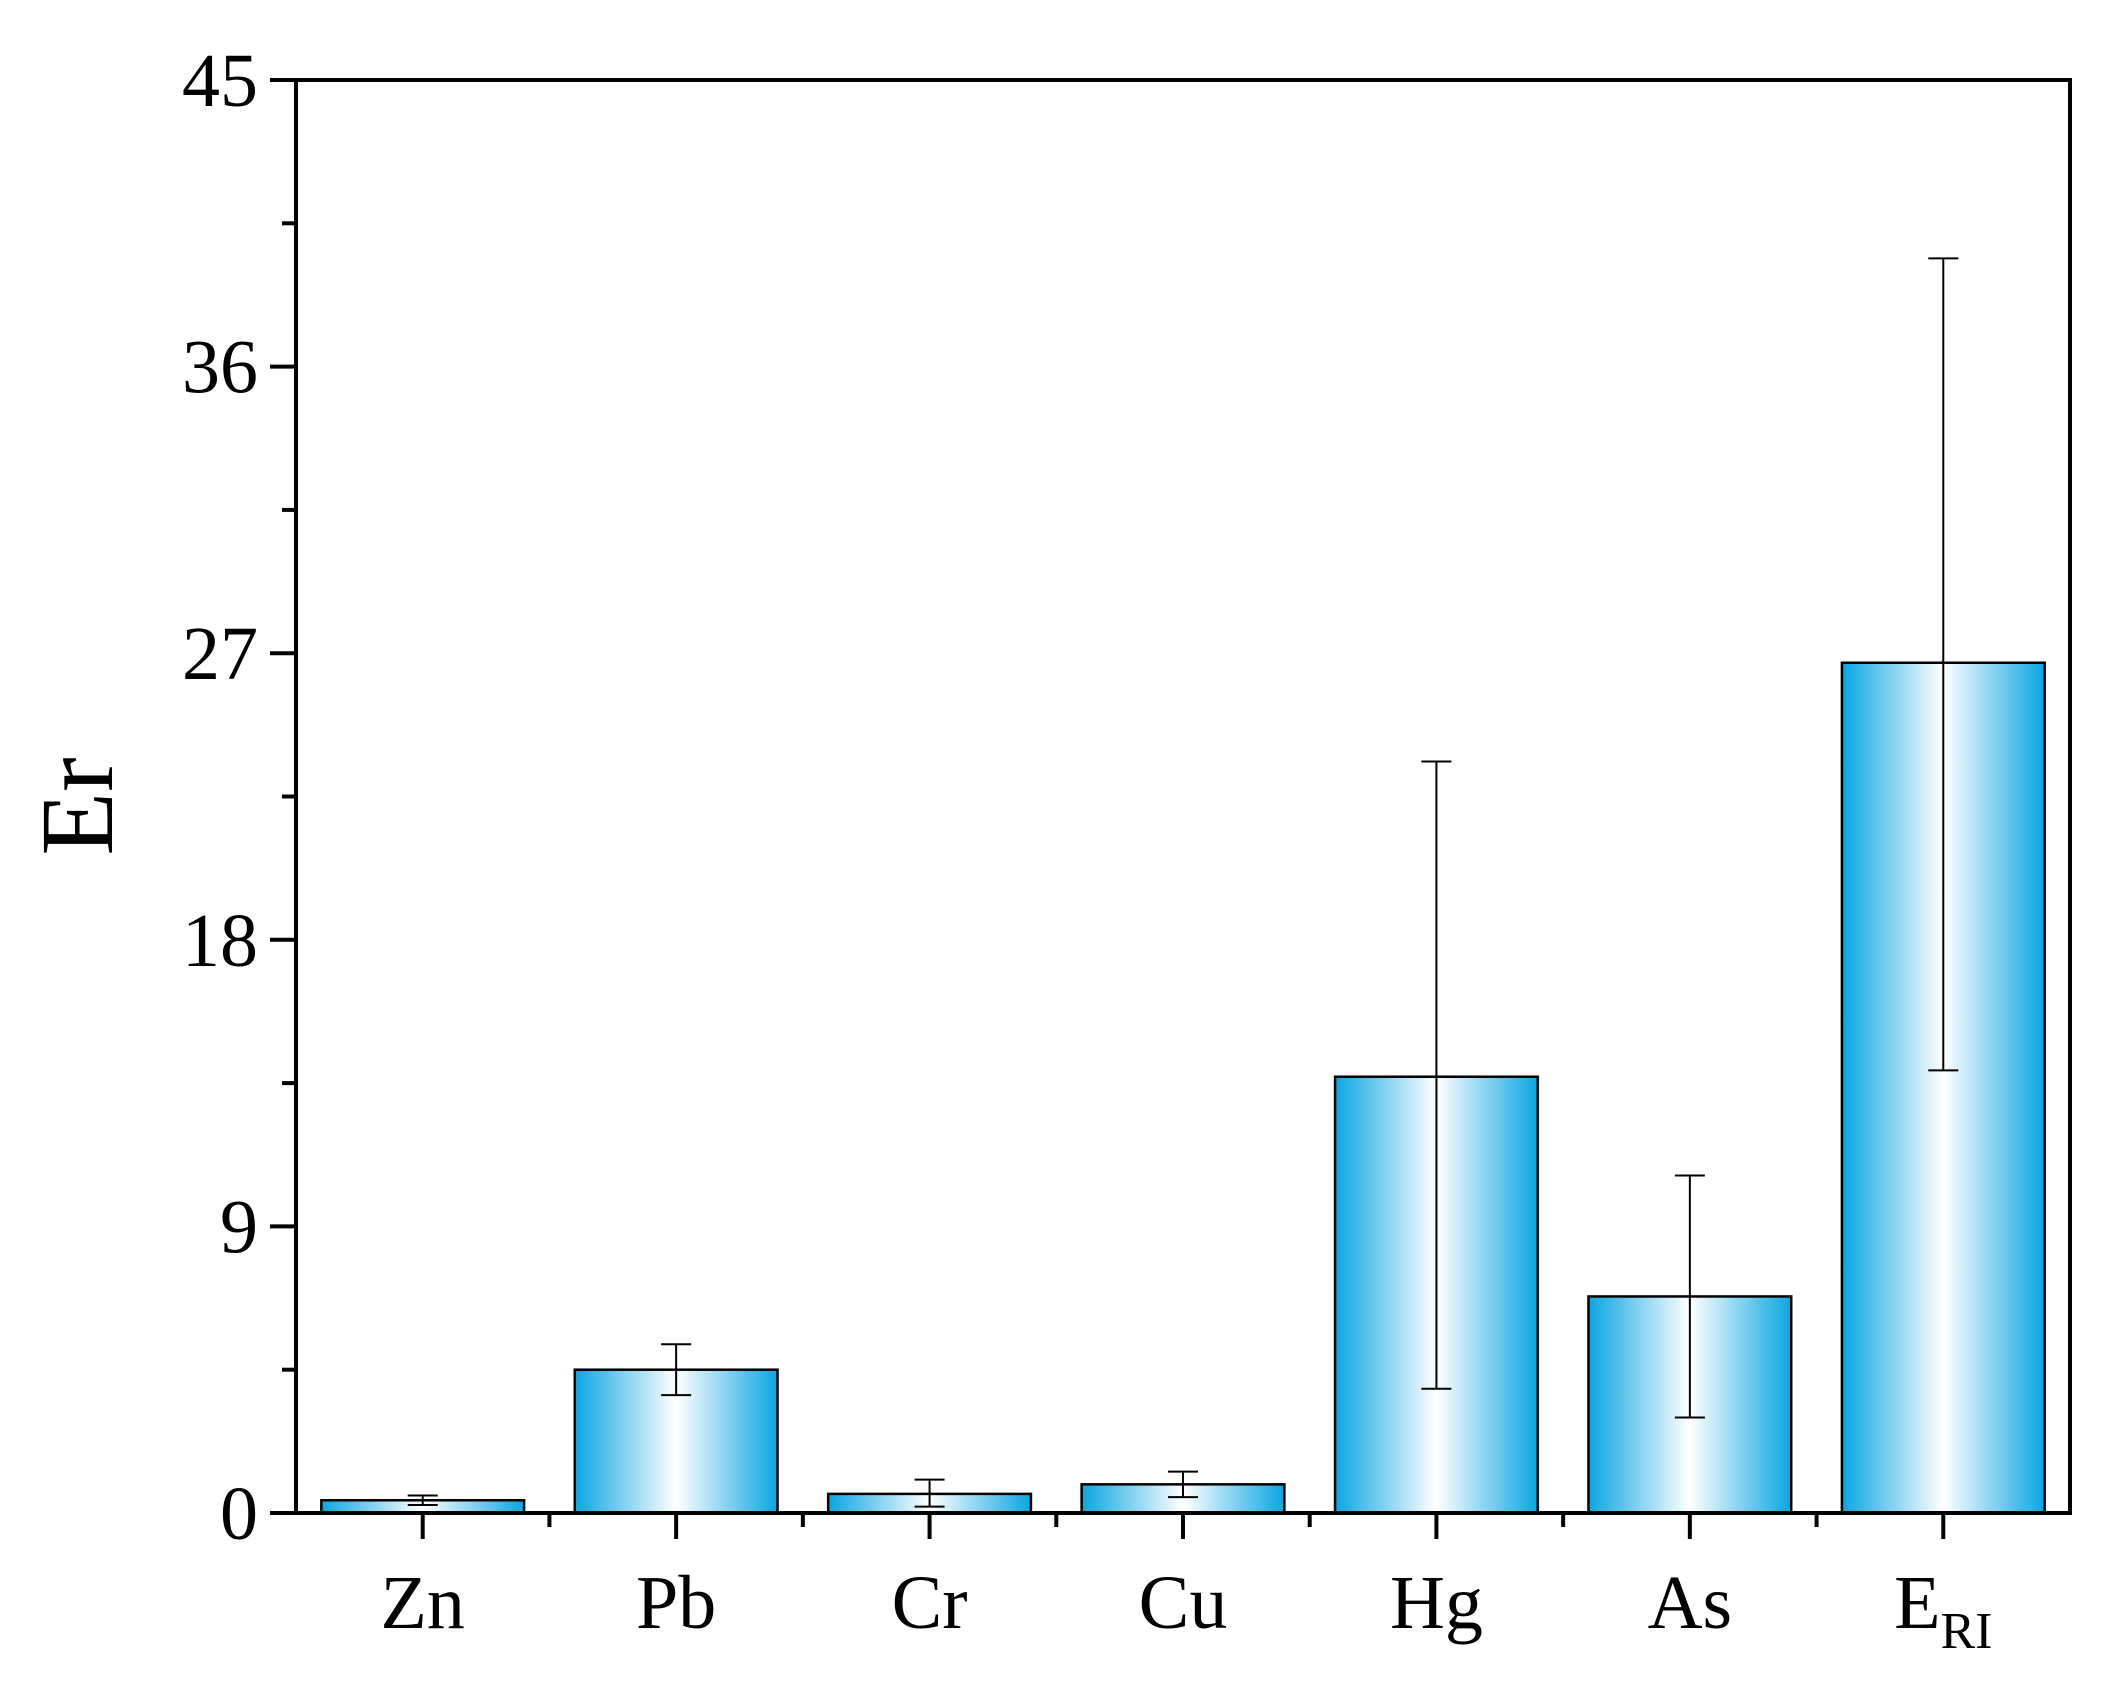 The width and height of the screenshot is (2102, 1691). Describe the element at coordinates (422, 1603) in the screenshot. I see `x-tick-label: Zn` at that location.